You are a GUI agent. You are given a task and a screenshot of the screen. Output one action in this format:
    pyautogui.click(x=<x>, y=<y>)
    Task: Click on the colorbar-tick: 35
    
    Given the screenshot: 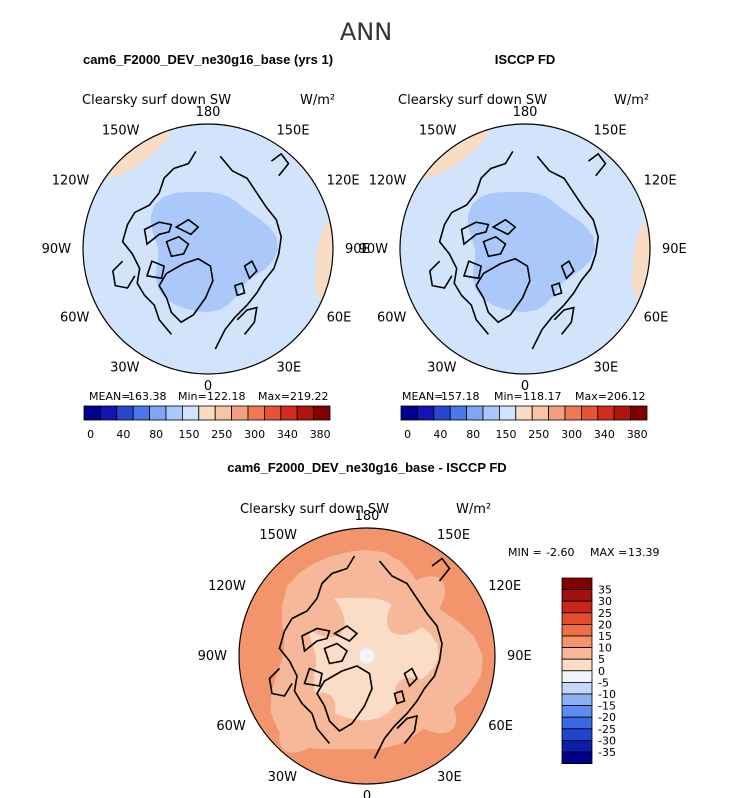 What is the action you would take?
    pyautogui.click(x=605, y=590)
    